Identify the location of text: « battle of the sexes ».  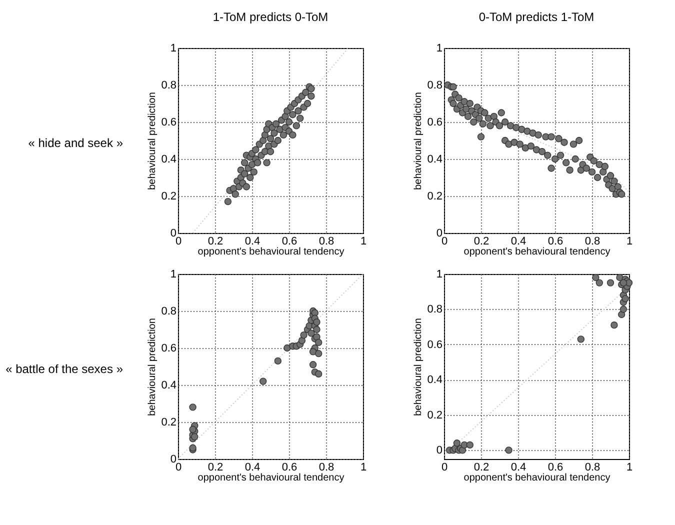
(65, 369).